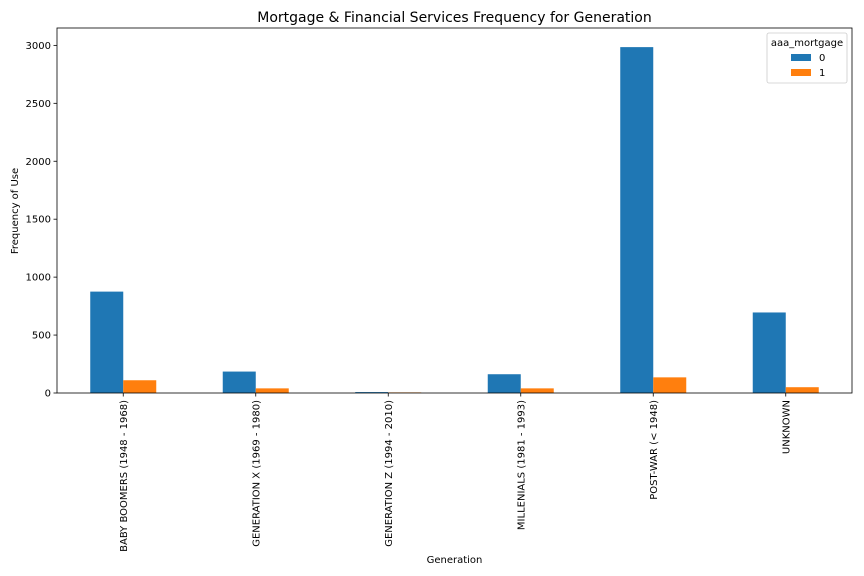  What do you see at coordinates (15, 211) in the screenshot?
I see `y-axis-title: Frequency of Use` at bounding box center [15, 211].